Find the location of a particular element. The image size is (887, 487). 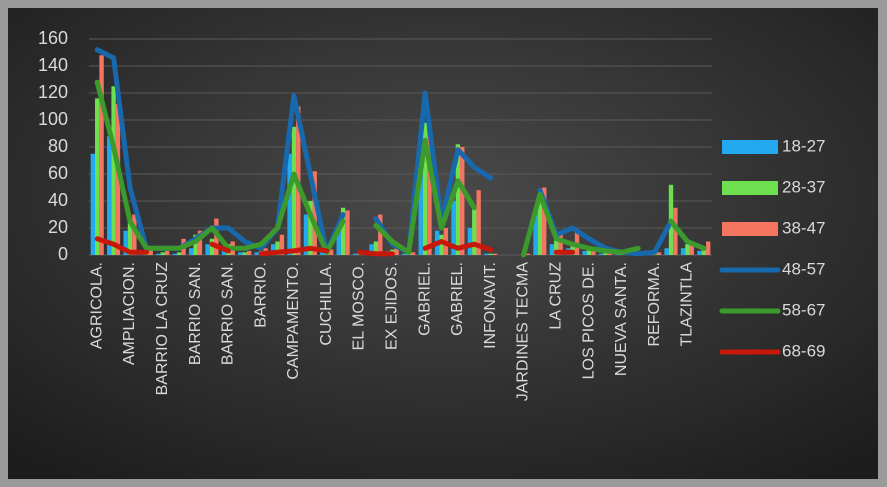

legend-label: 48-57 is located at coordinates (803, 268).